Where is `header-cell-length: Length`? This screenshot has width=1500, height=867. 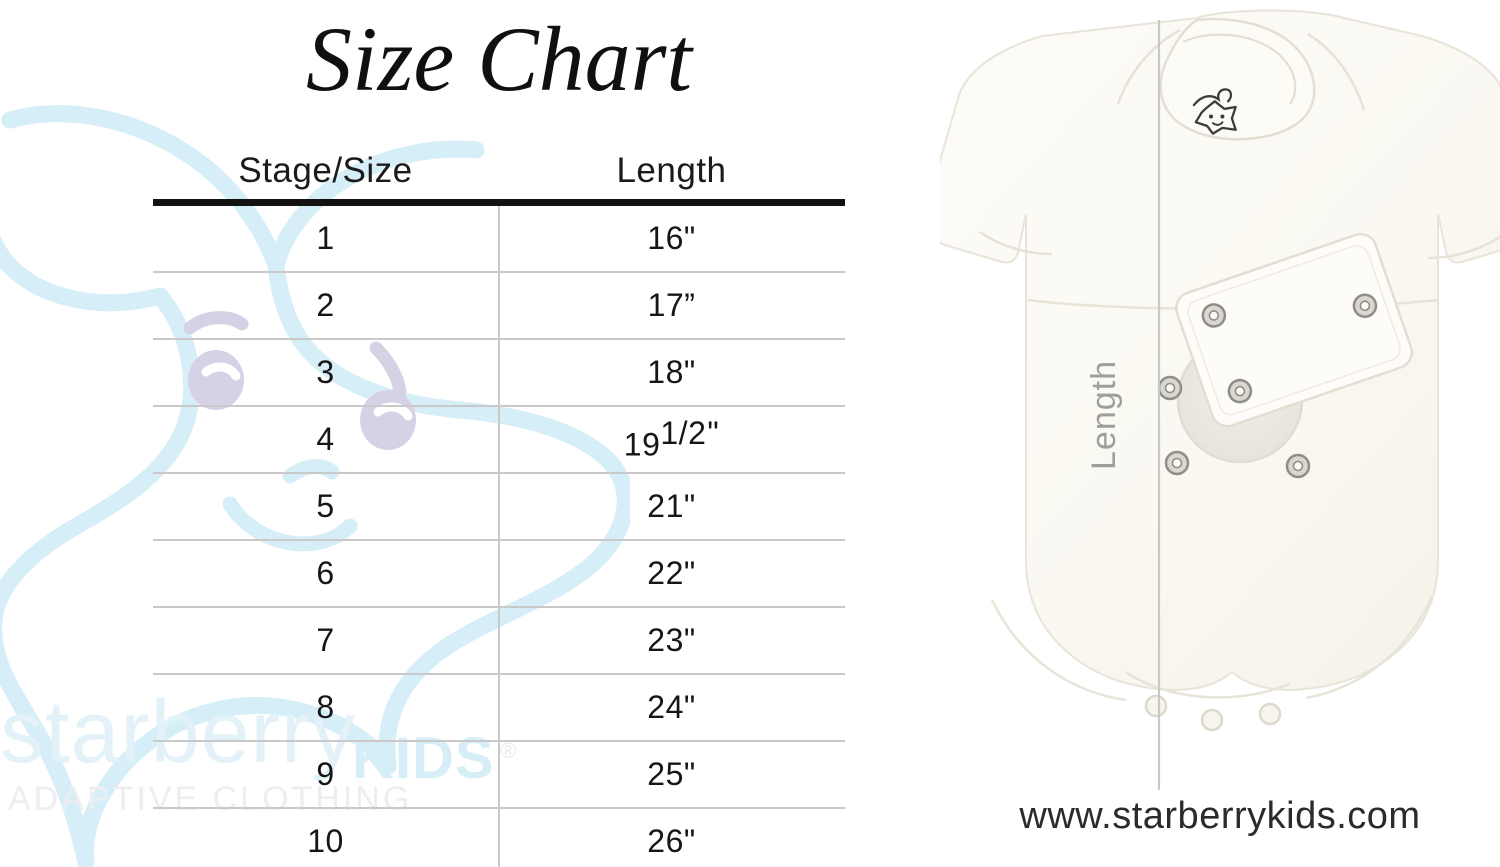 header-cell-length: Length is located at coordinates (671, 171).